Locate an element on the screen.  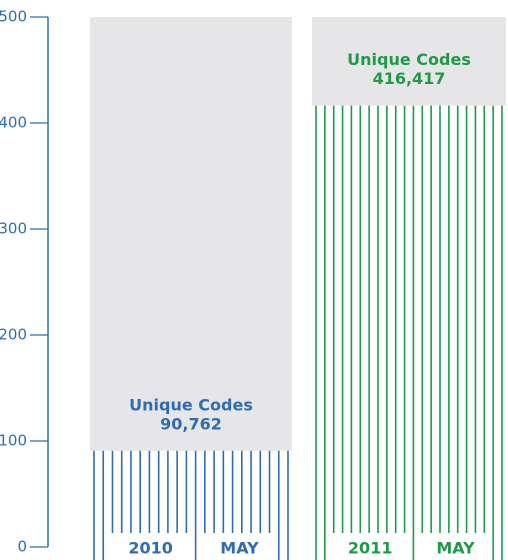
y-tick-label: 300 is located at coordinates (13, 229).